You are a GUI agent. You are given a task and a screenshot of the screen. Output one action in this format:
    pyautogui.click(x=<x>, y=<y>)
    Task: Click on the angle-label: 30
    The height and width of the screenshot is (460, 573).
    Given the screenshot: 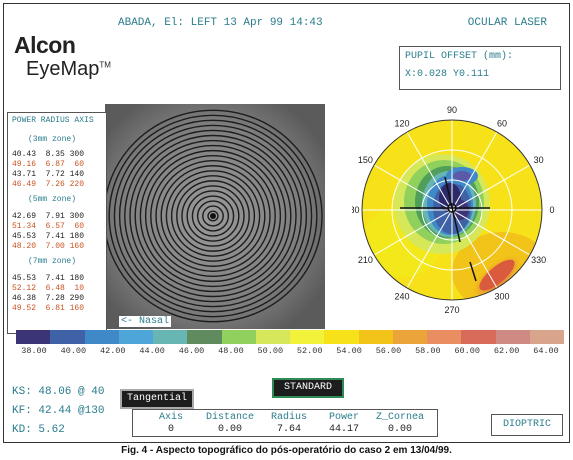 What is the action you would take?
    pyautogui.click(x=539, y=160)
    